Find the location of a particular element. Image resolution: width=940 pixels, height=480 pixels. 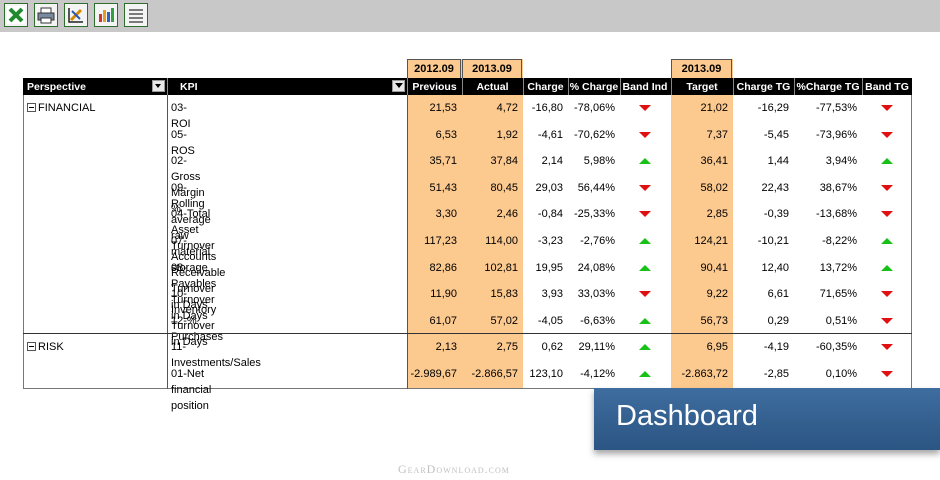

cell-target: 9,22 is located at coordinates (717, 294).